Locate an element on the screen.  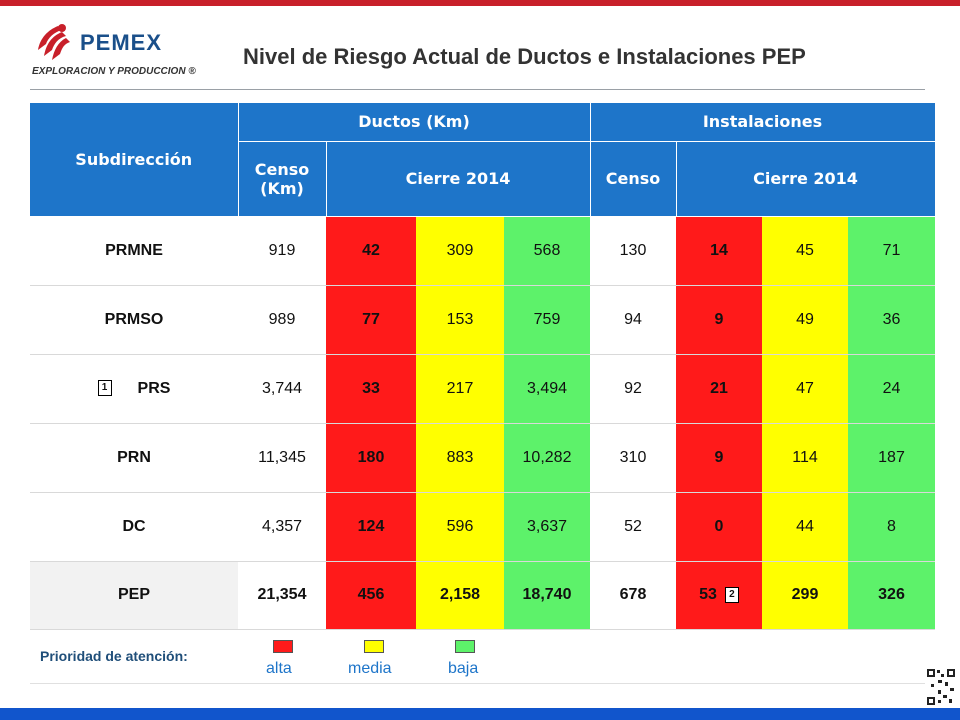
ductos-media: 153 is located at coordinates (460, 320).